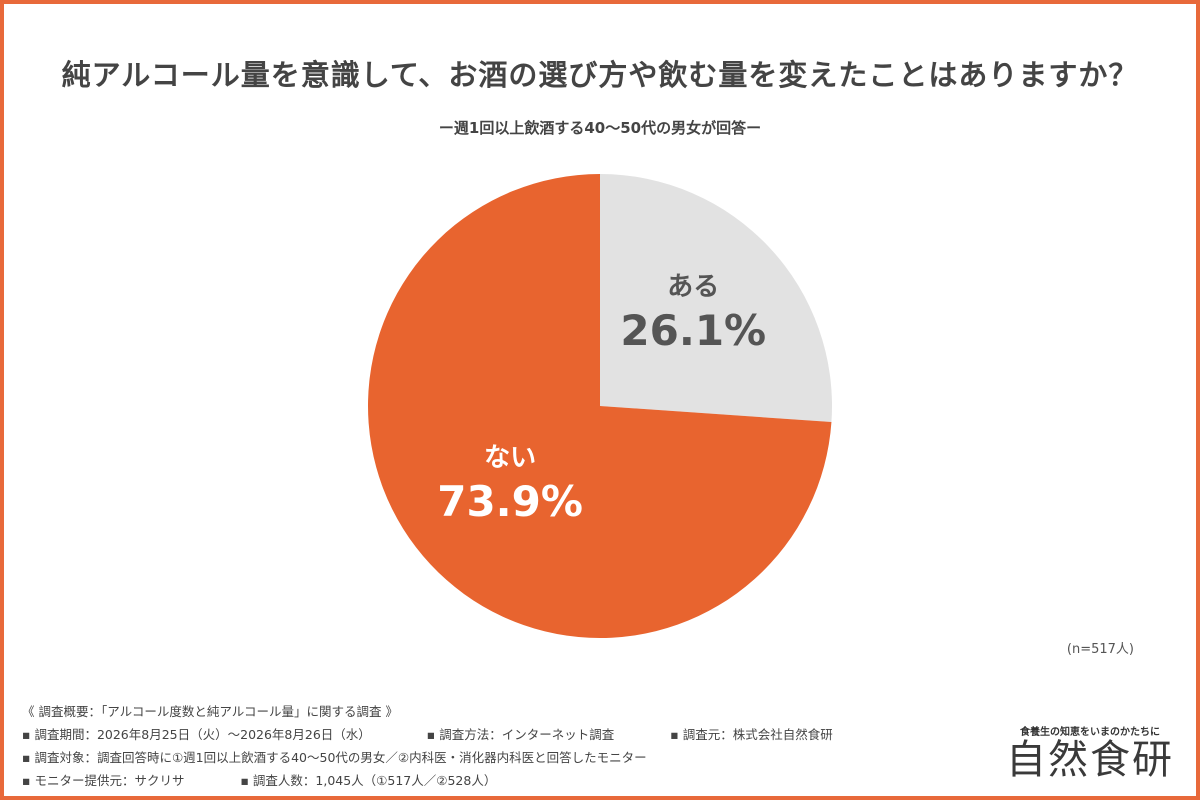 The width and height of the screenshot is (1200, 800). What do you see at coordinates (693, 330) in the screenshot?
I see `slice-percent-label: 26.1%` at bounding box center [693, 330].